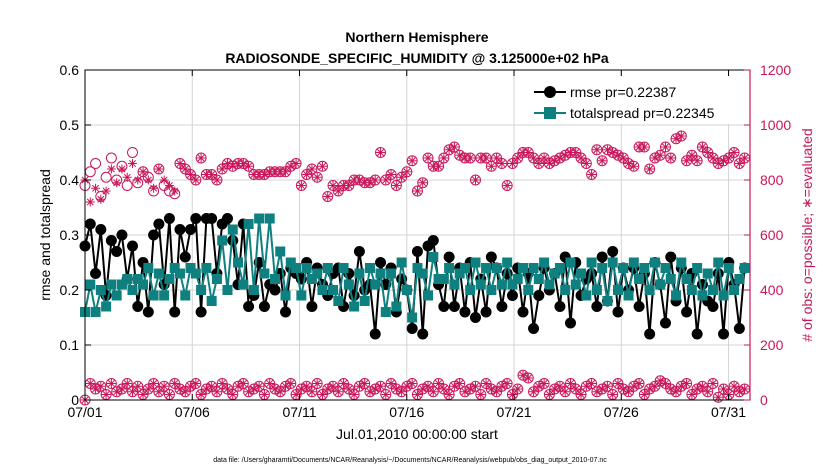  Describe the element at coordinates (642, 113) in the screenshot. I see `legend-totalspread-label: totalspread pr=0.22345` at that location.